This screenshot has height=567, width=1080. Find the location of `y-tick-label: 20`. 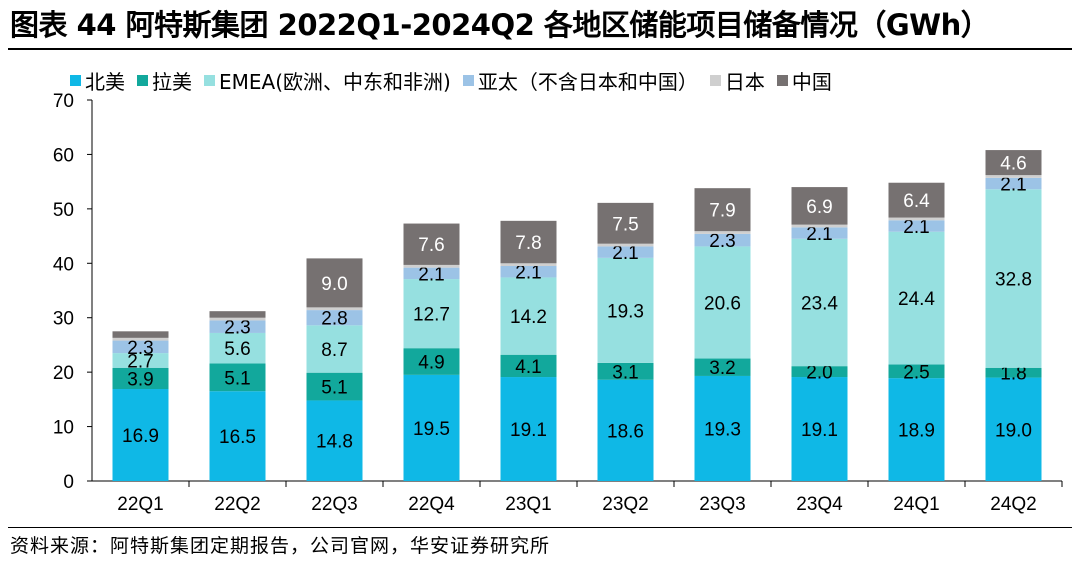

y-tick-label: 20 is located at coordinates (63, 373).